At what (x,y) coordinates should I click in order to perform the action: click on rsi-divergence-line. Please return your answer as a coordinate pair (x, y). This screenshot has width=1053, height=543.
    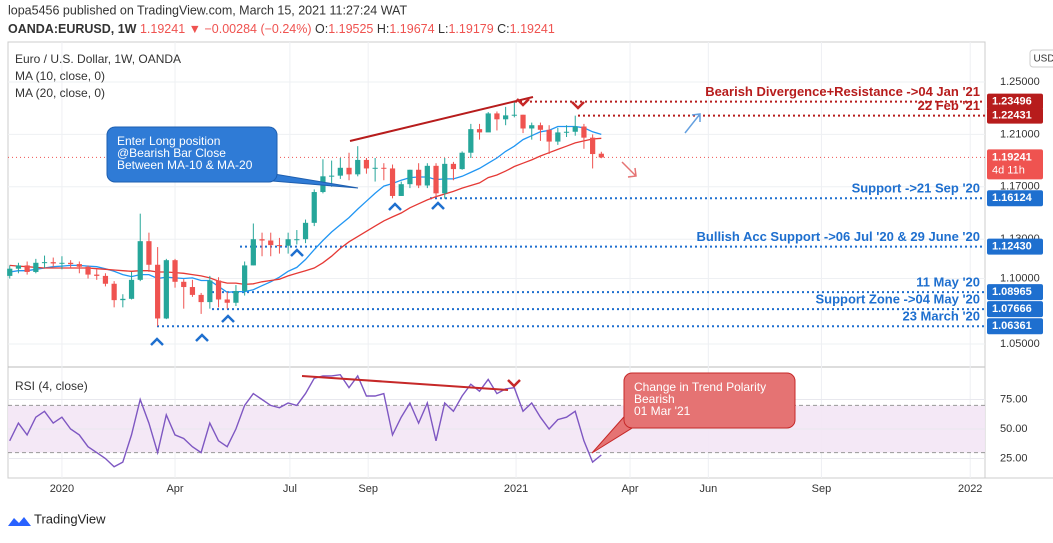
    Looking at the image, I should click on (405, 383).